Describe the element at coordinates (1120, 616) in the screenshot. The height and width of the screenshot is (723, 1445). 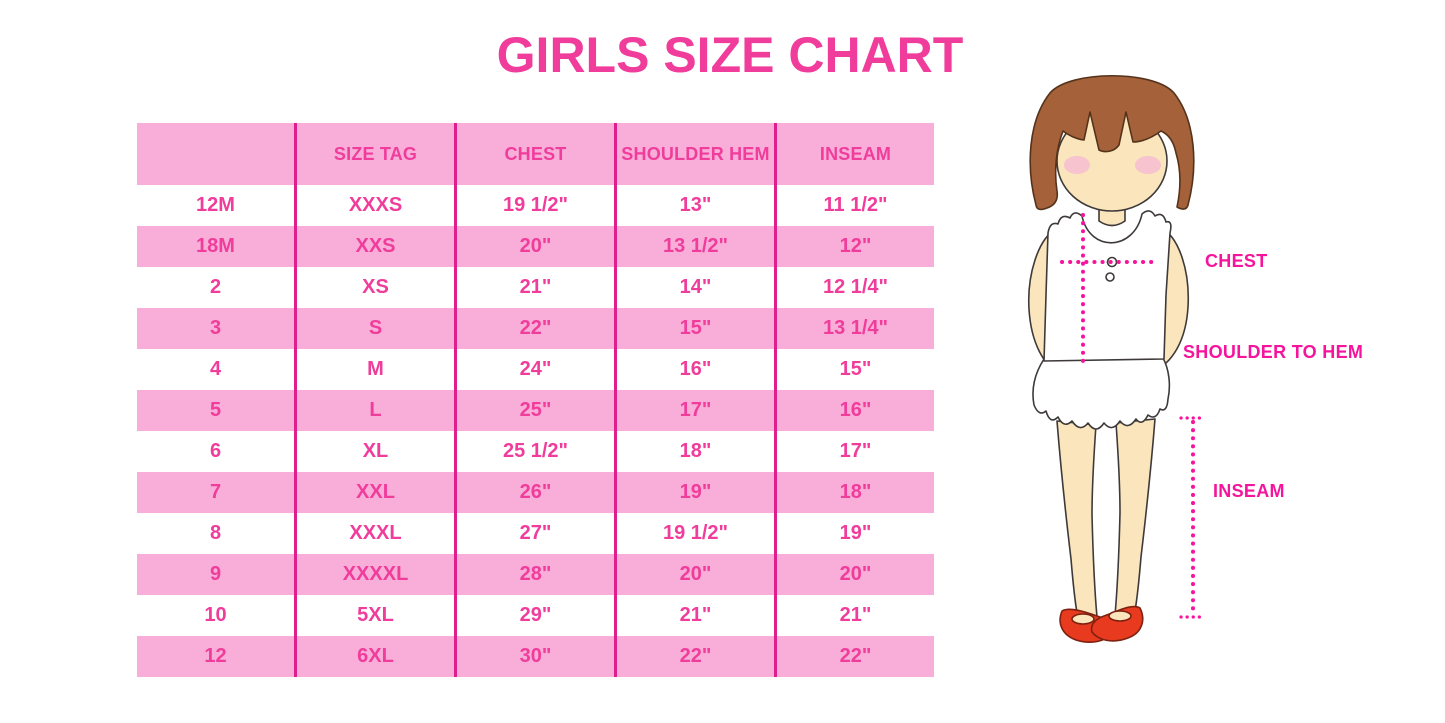
I see `right-shoe-opening` at that location.